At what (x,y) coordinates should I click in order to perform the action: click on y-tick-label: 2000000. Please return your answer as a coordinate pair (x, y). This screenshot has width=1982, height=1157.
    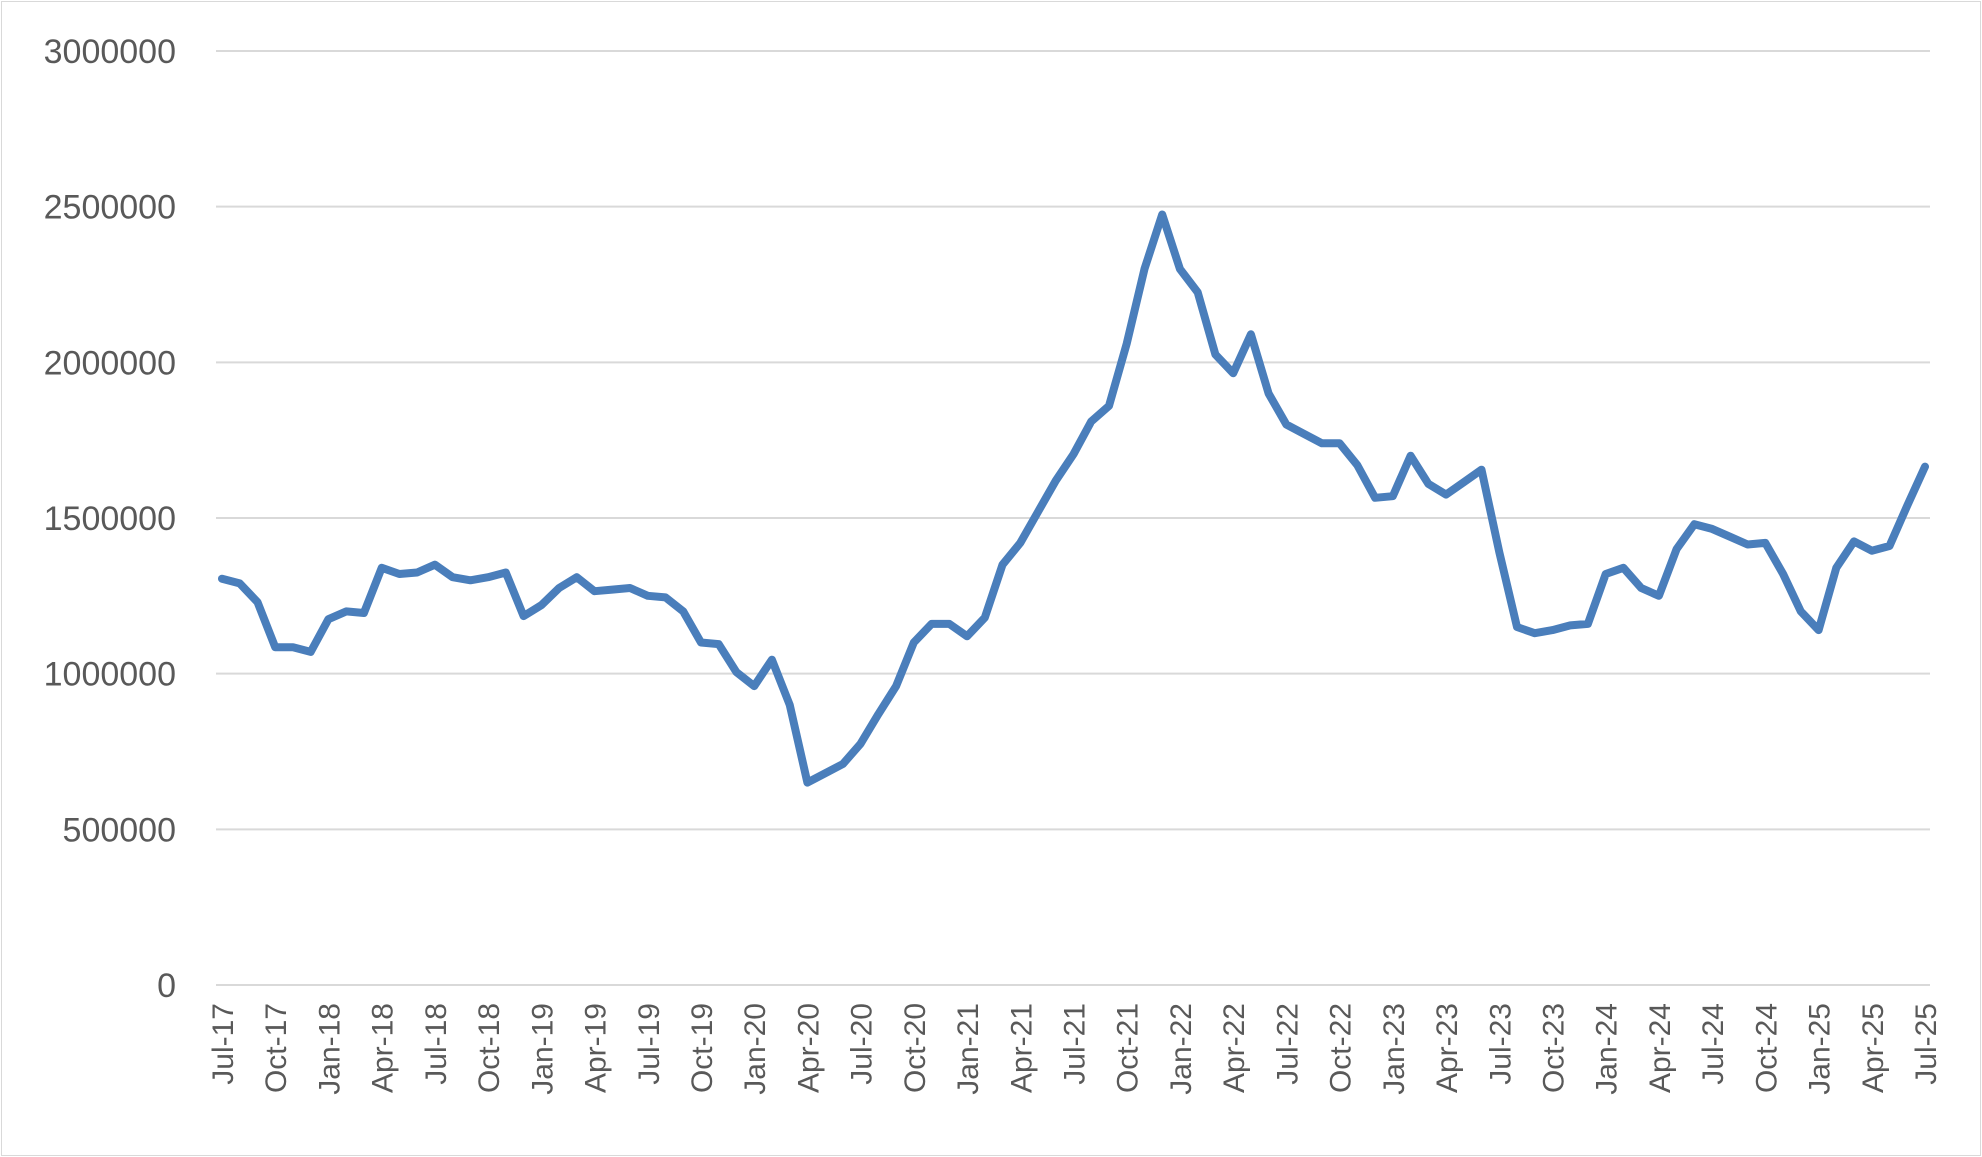
    Looking at the image, I should click on (110, 363).